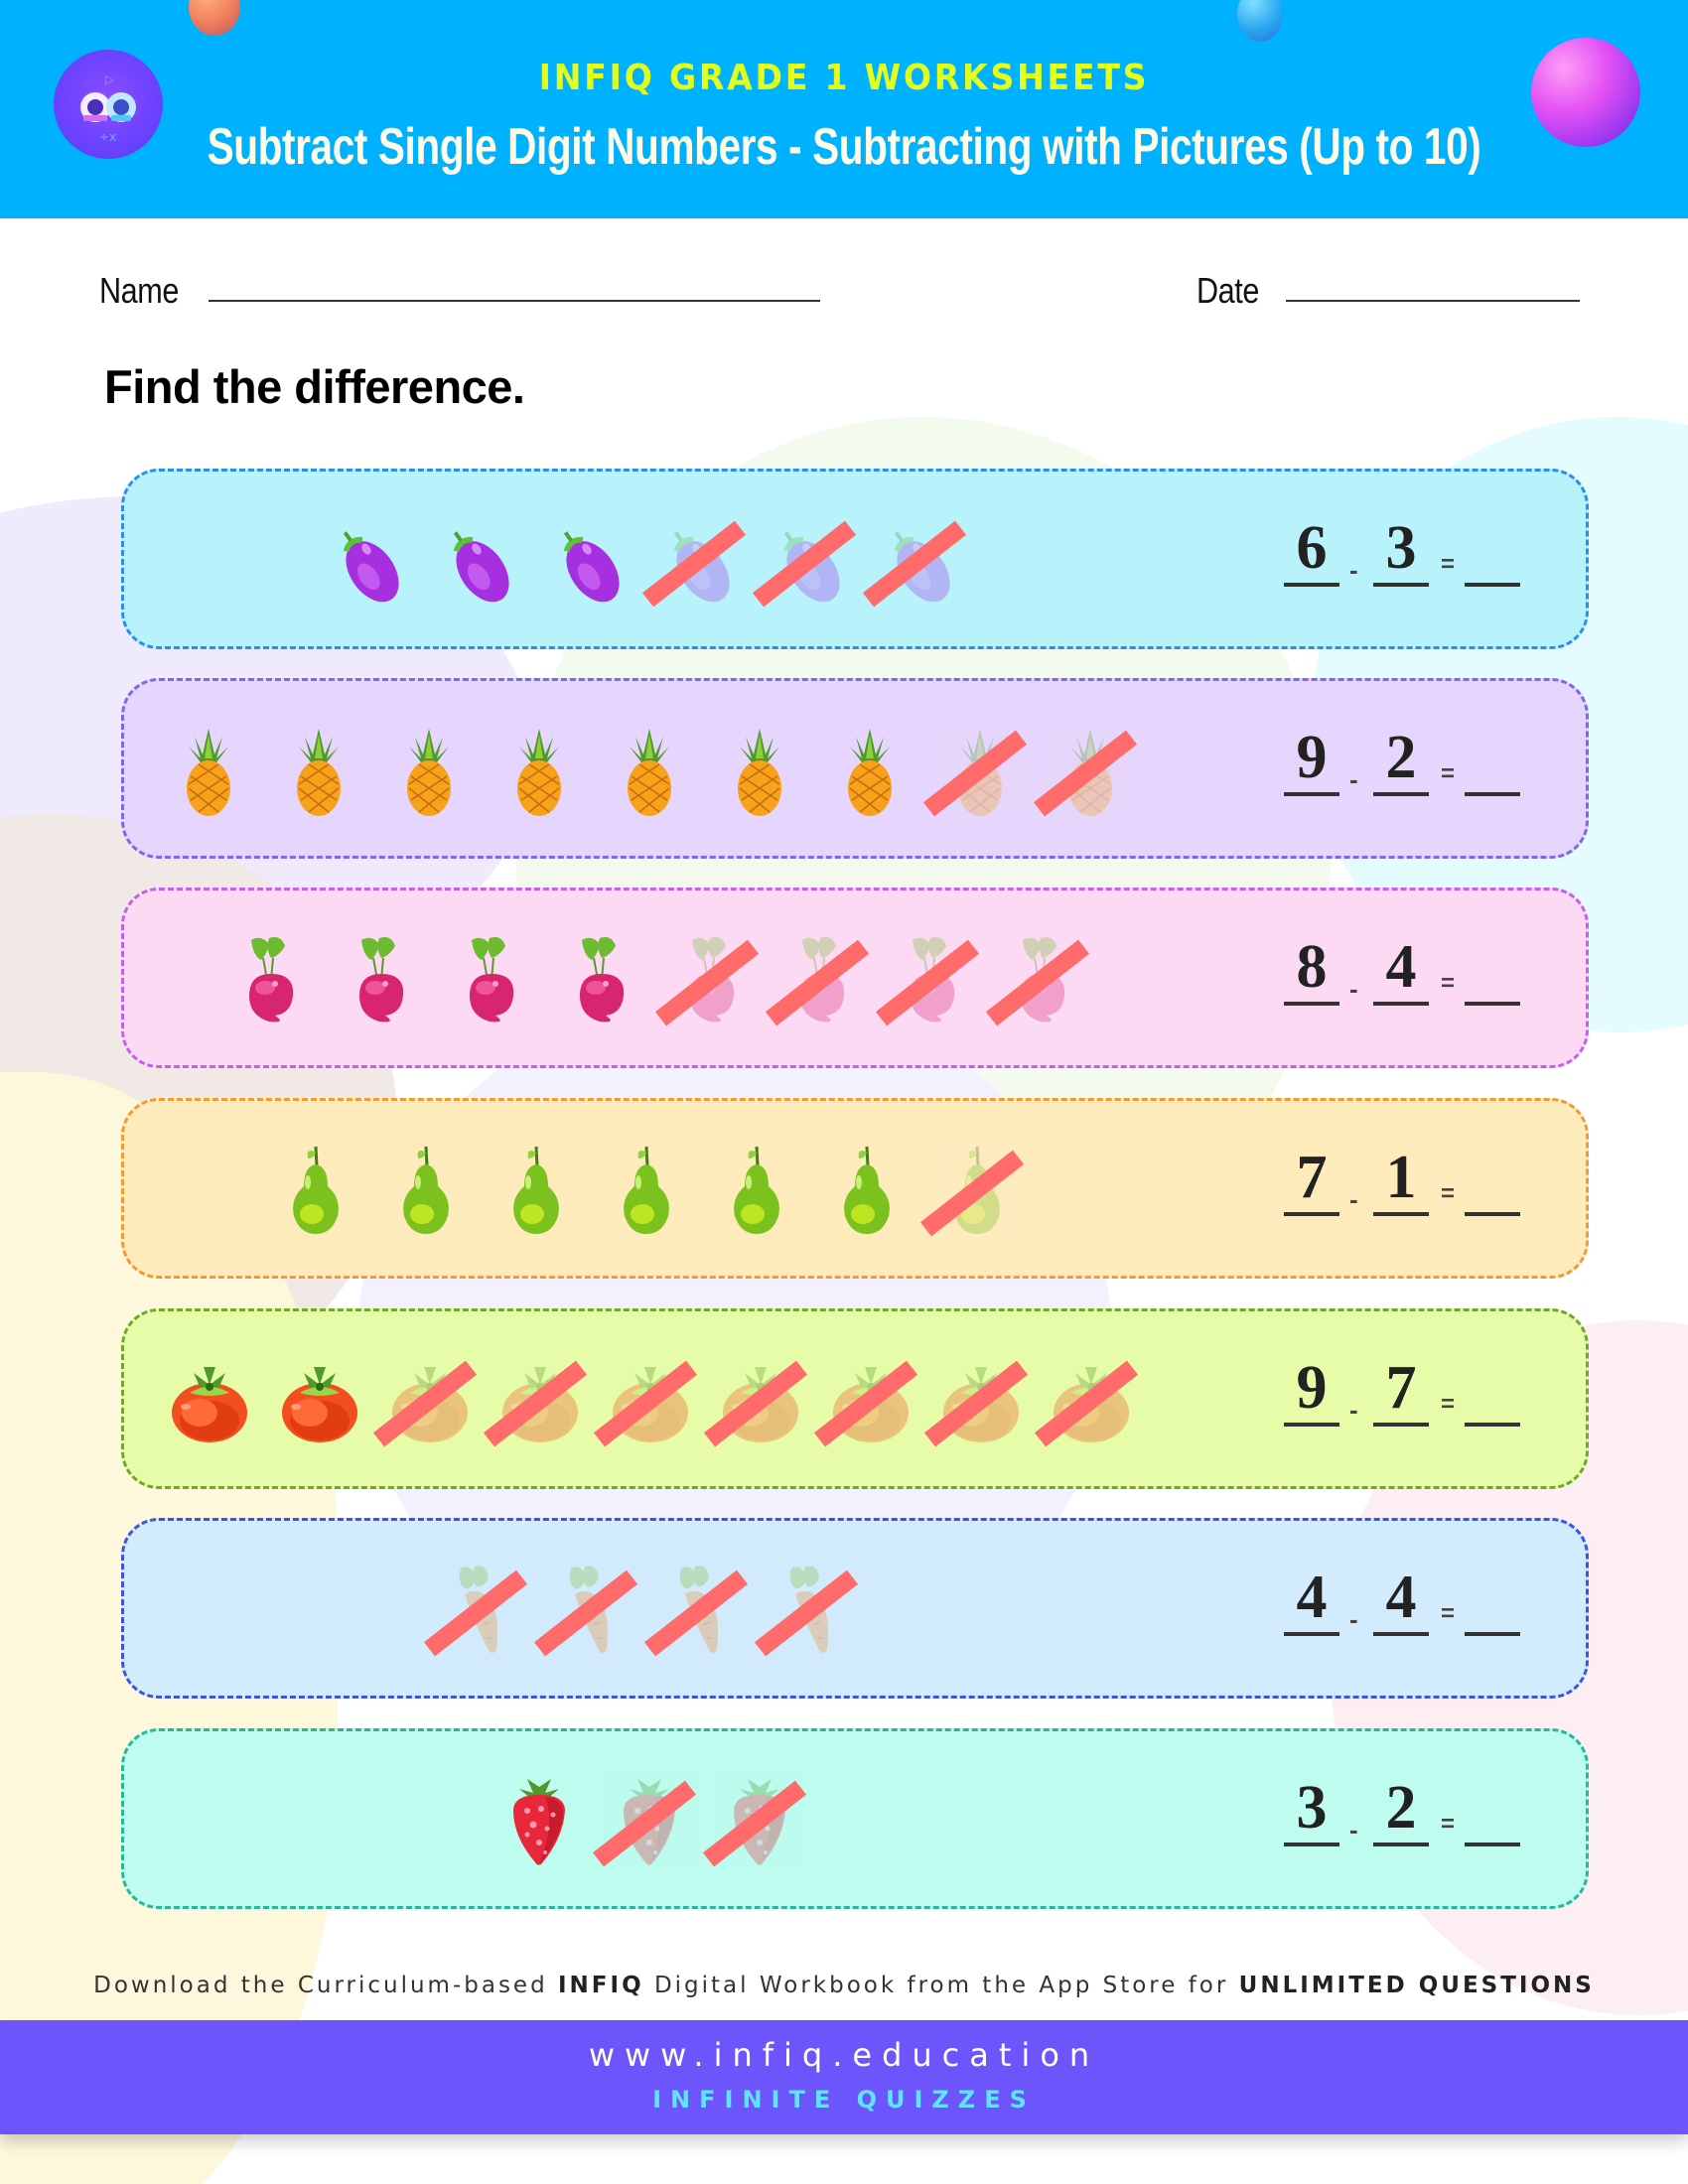 This screenshot has width=1688, height=2184. What do you see at coordinates (1416, 1985) in the screenshot?
I see `promo-emphasis: UNLIMITED QUESTIONS` at bounding box center [1416, 1985].